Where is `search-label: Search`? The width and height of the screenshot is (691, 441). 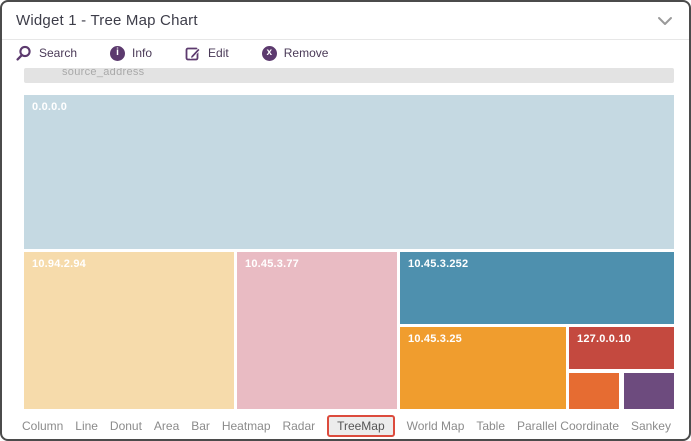 search-label: Search is located at coordinates (58, 53).